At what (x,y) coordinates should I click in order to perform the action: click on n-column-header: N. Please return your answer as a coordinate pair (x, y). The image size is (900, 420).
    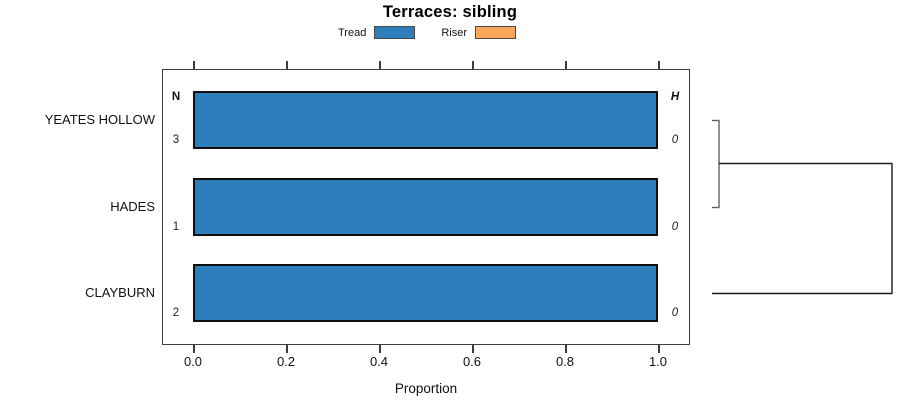
    Looking at the image, I should click on (176, 97).